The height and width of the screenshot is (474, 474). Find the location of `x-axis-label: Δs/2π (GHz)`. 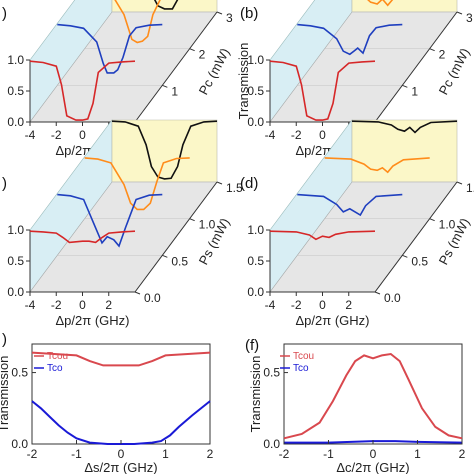

x-axis-label: Δs/2π (GHz) is located at coordinates (120, 467).